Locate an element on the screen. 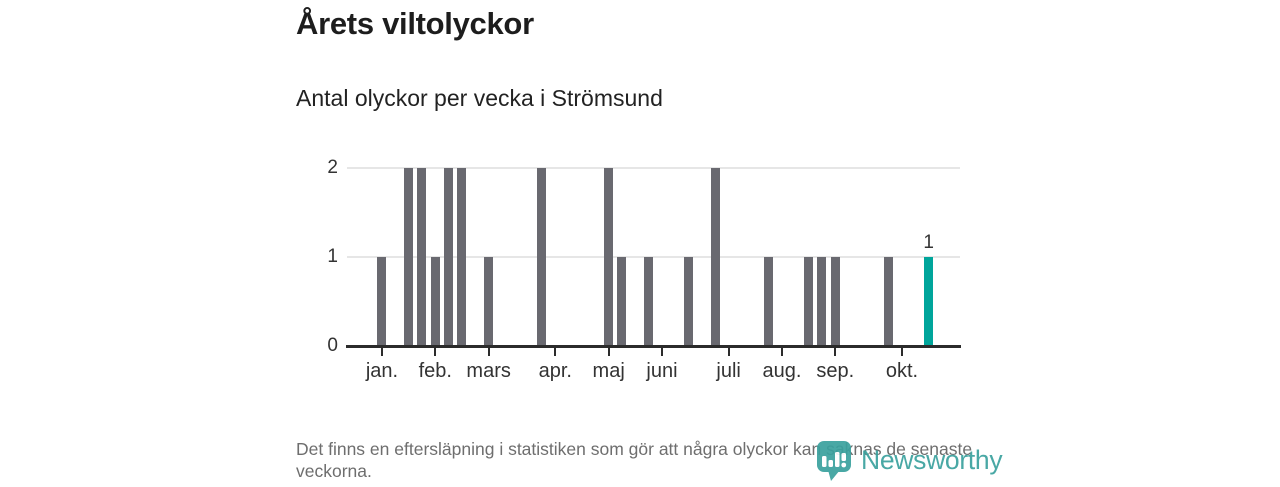 The height and width of the screenshot is (487, 1280). chart-subtitle: Antal olyckor per vecka i Strömsund is located at coordinates (479, 98).